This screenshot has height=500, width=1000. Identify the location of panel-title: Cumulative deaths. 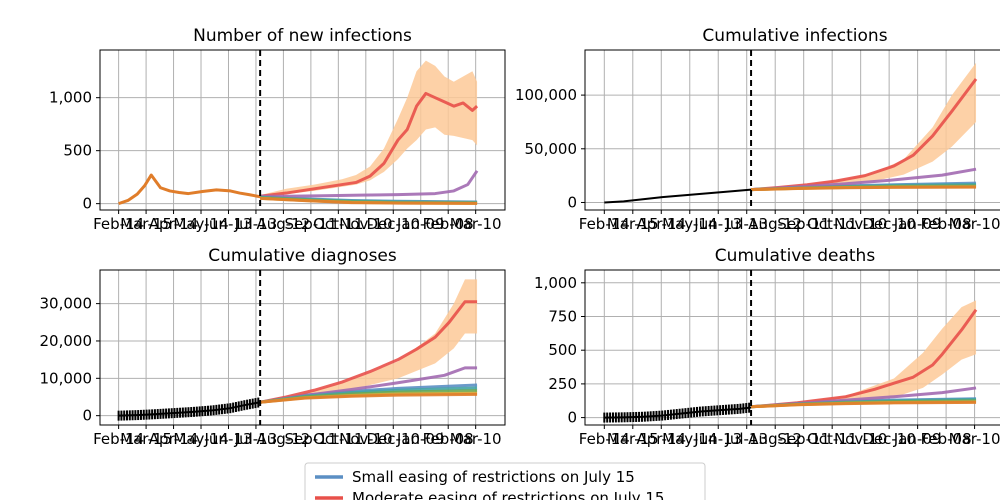
(795, 256).